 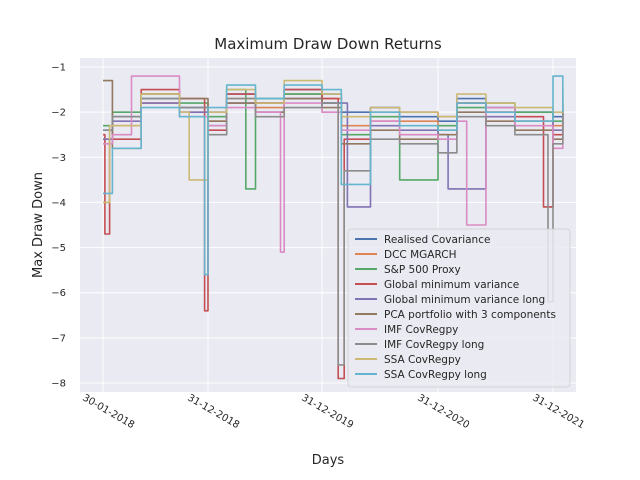 I want to click on y-tick-label: −3, so click(x=58, y=158).